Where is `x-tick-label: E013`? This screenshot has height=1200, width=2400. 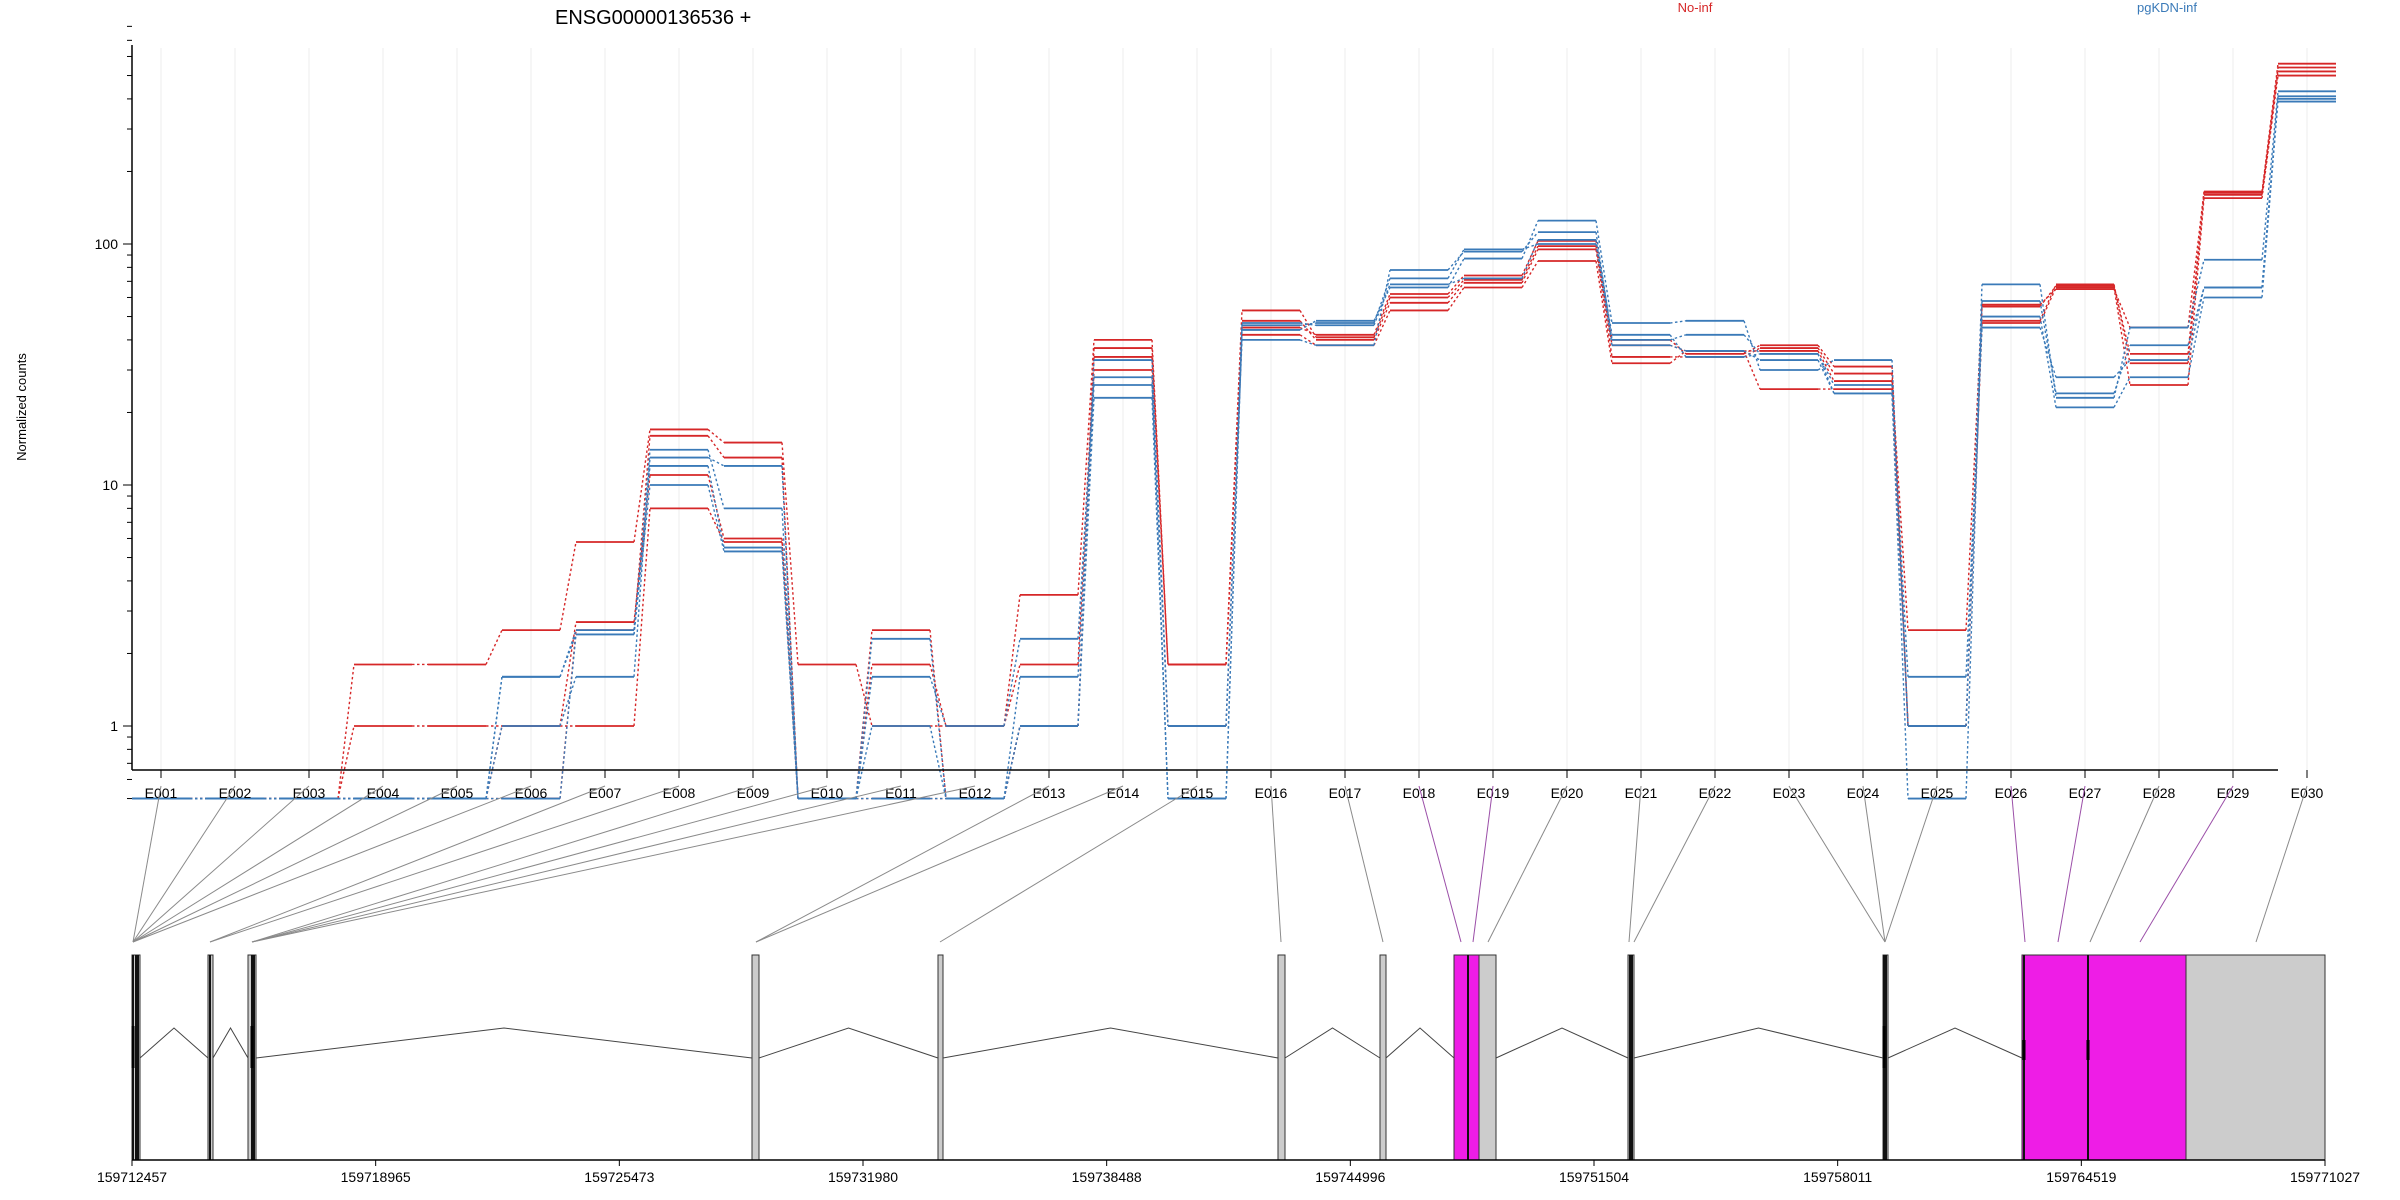
x-tick-label: E013 is located at coordinates (1049, 793).